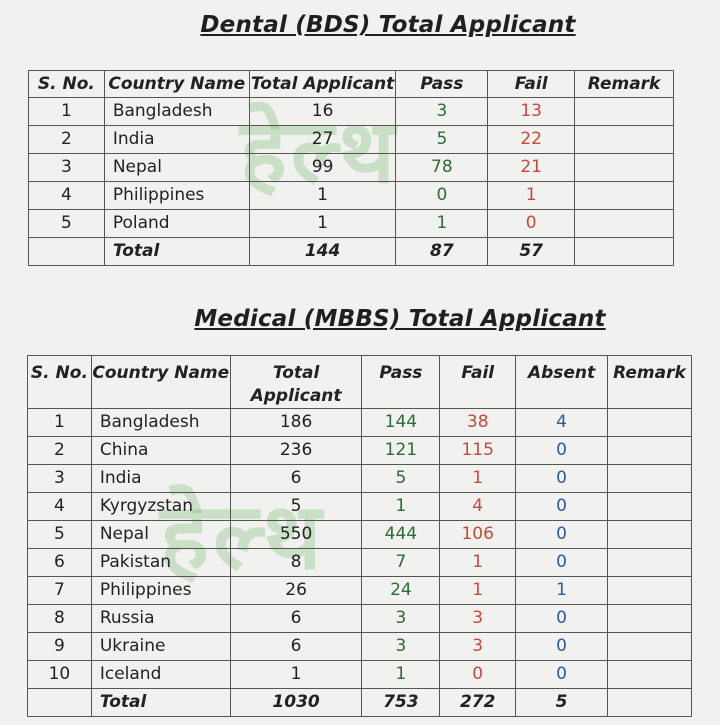 Image resolution: width=720 pixels, height=725 pixels. Describe the element at coordinates (160, 506) in the screenshot. I see `country-cell: Kyrgyzstan` at that location.